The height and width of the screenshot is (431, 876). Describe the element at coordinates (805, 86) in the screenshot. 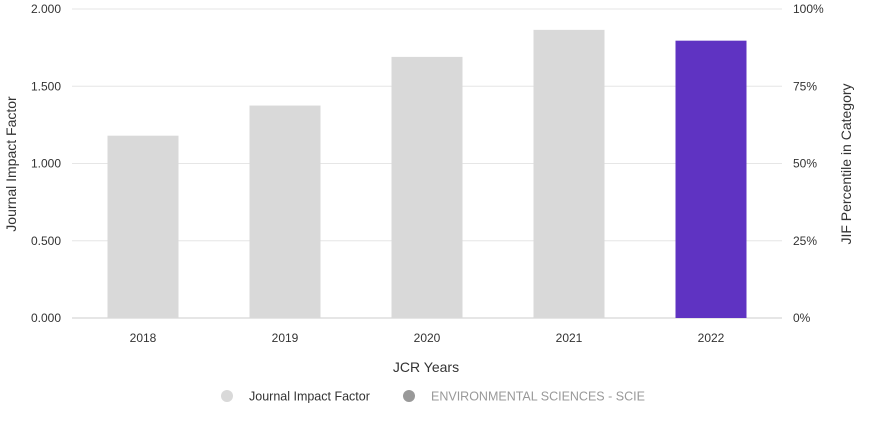

I see `y-right-tick-label: 75%` at that location.